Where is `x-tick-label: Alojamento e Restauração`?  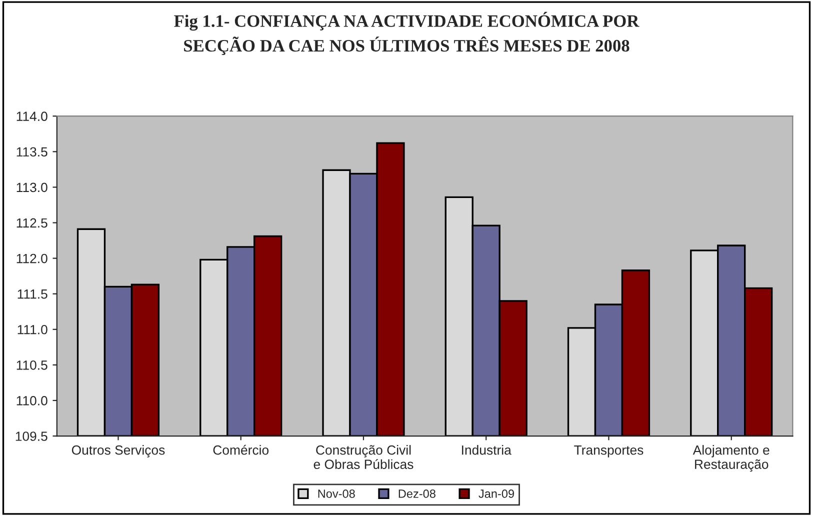
x-tick-label: Alojamento e Restauração is located at coordinates (731, 458).